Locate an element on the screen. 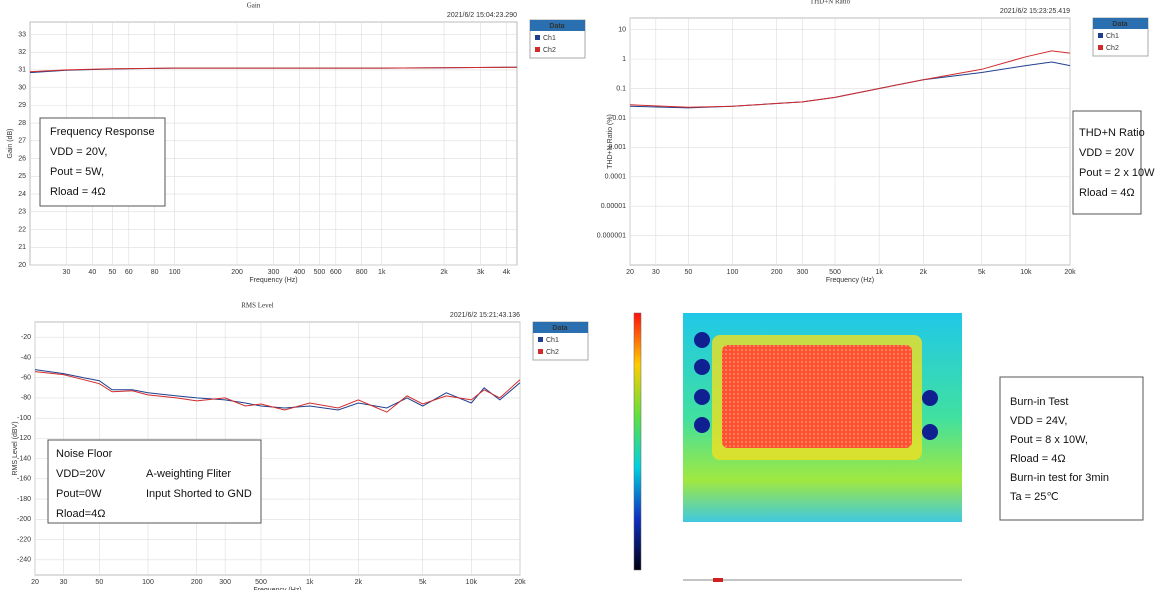 The height and width of the screenshot is (590, 1165). y-axis-label: THD+N Ratio (%) is located at coordinates (610, 141).